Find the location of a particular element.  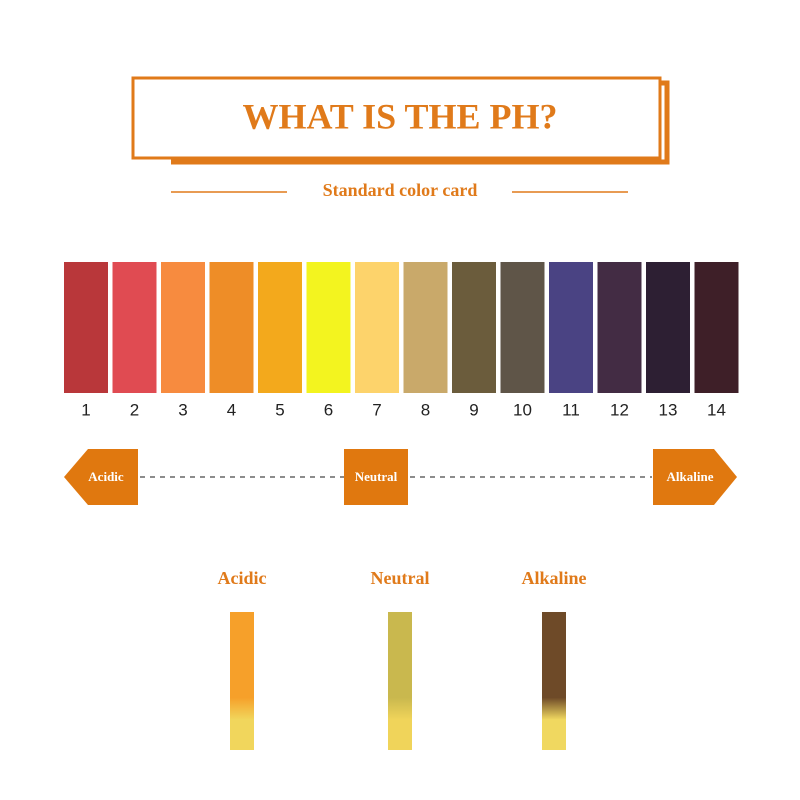

ph-number: 6 is located at coordinates (328, 409).